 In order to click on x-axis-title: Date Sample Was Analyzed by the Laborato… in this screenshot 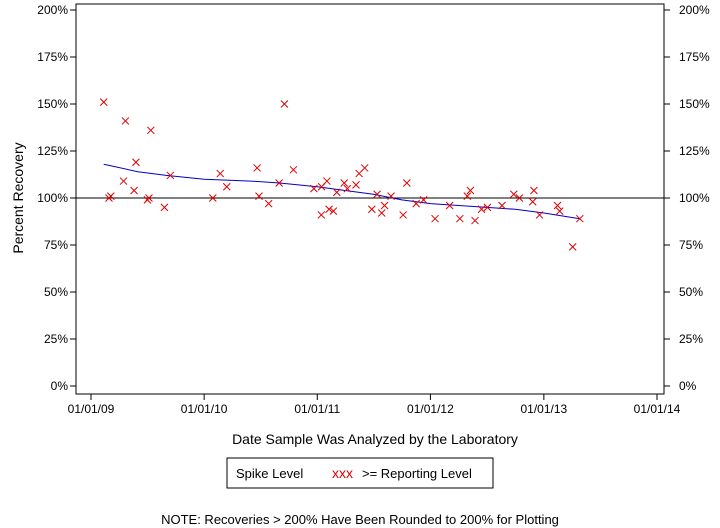, I will do `click(375, 439)`.